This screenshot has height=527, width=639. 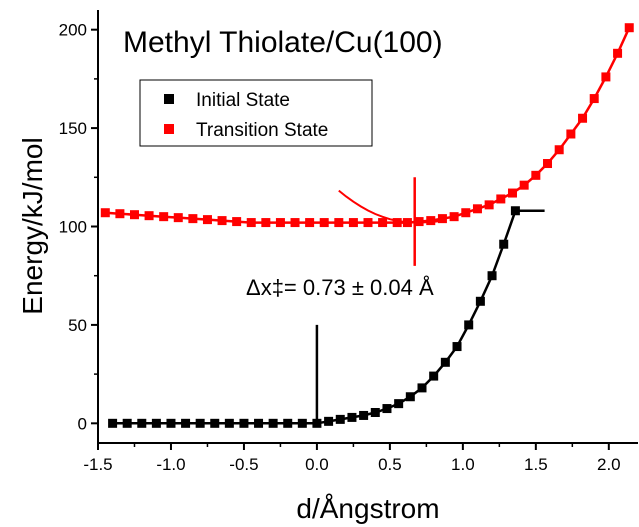 I want to click on vertical-markers, so click(x=365, y=300).